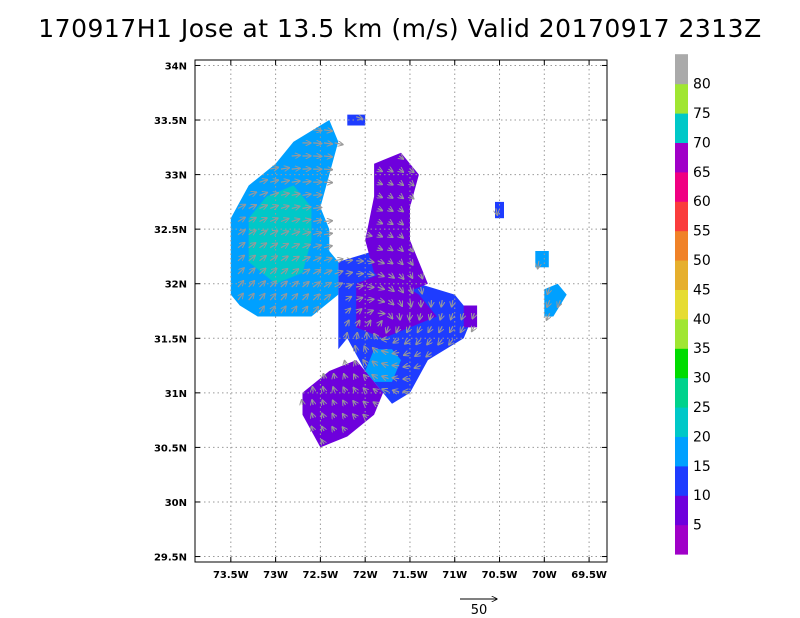 The image size is (800, 618). What do you see at coordinates (231, 575) in the screenshot?
I see `x-tick-label: 73.5W` at bounding box center [231, 575].